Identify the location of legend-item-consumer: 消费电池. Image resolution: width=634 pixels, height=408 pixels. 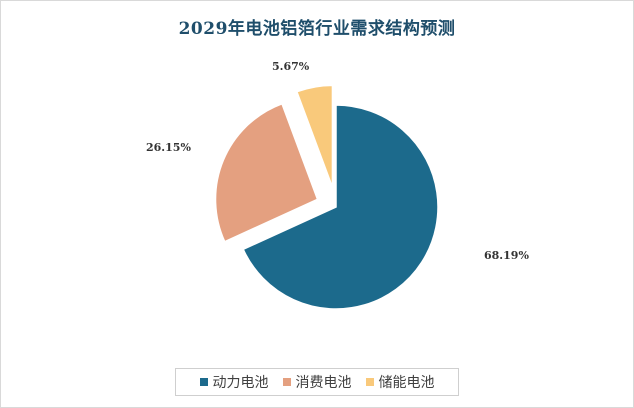
(317, 382).